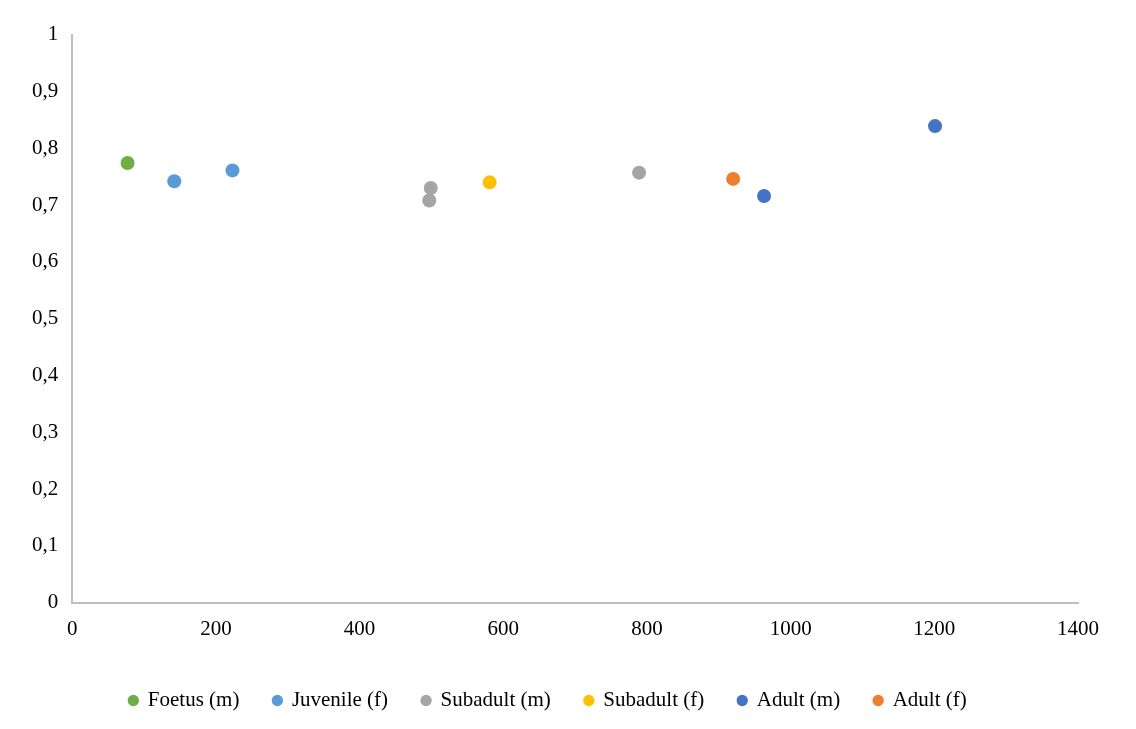  I want to click on x-tick-label: 0, so click(72, 627).